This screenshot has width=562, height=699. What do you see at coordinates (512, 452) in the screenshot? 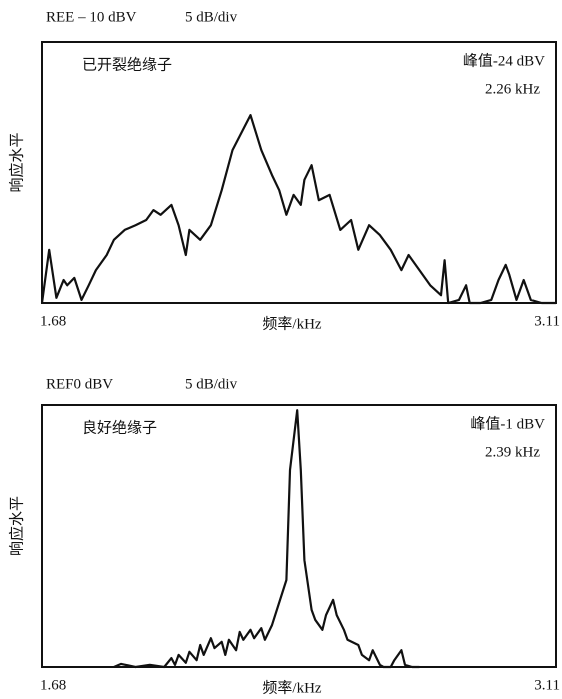
I see `frequency-annotation: 2.39 kHz` at bounding box center [512, 452].